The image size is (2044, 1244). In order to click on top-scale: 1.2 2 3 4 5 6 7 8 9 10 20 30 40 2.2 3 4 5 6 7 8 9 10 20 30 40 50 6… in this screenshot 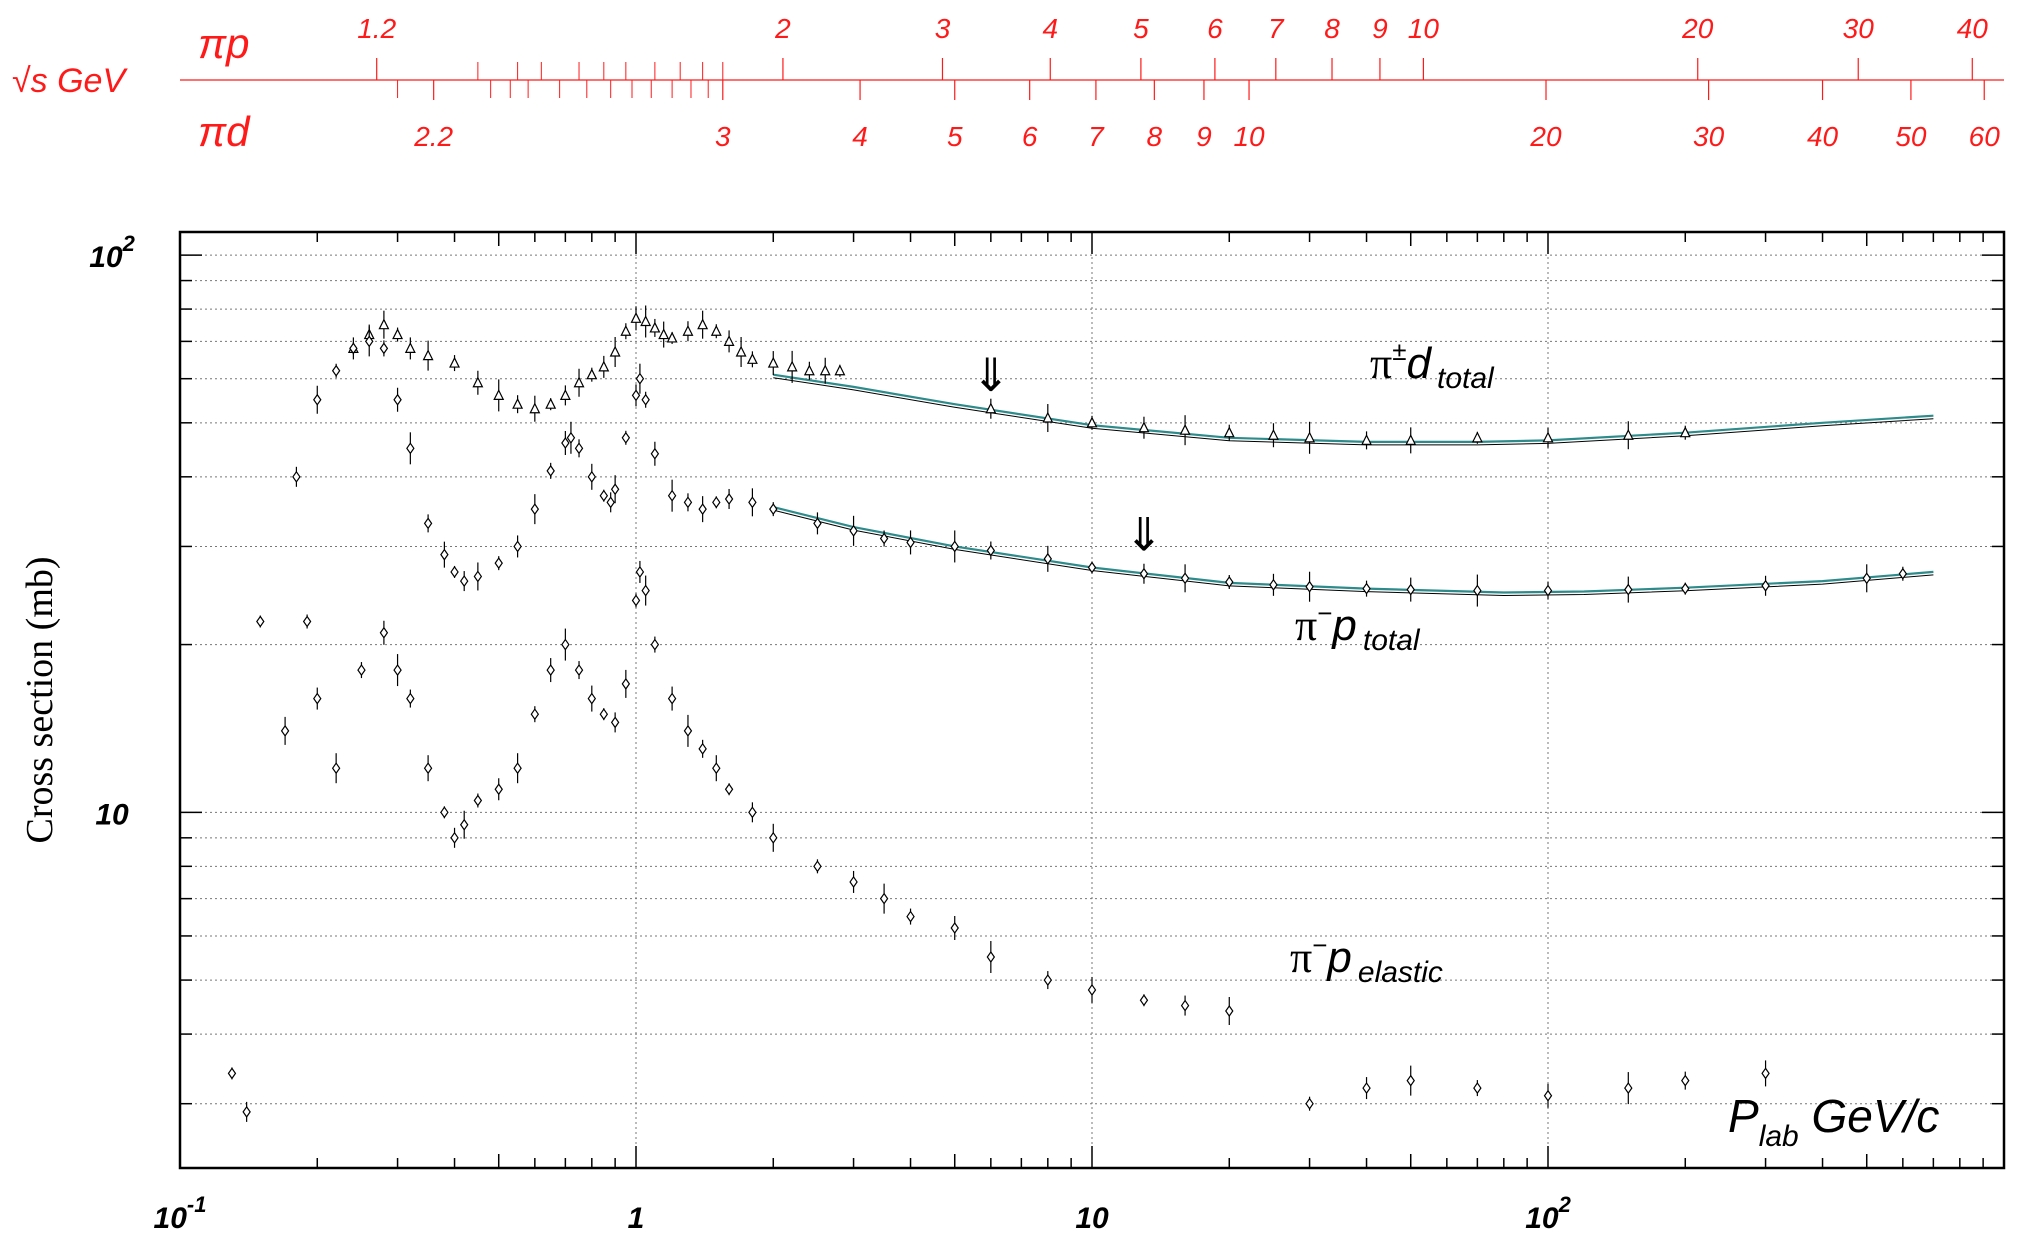, I will do `click(1008, 84)`.